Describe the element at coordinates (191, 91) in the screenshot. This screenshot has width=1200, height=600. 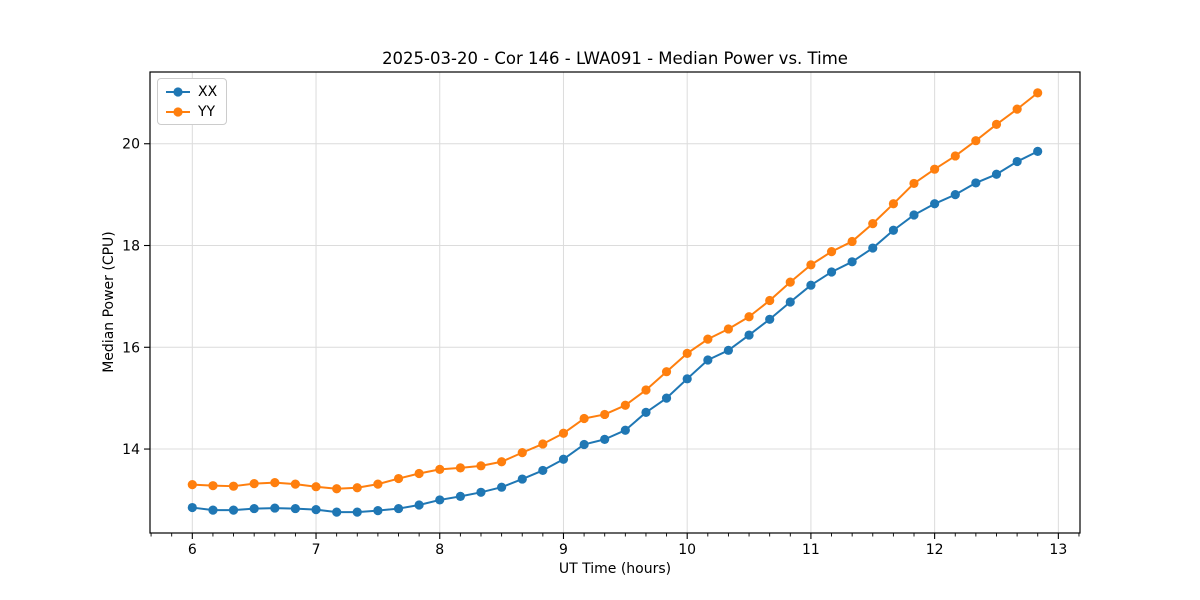
I see `legend-item-xx: XX` at that location.